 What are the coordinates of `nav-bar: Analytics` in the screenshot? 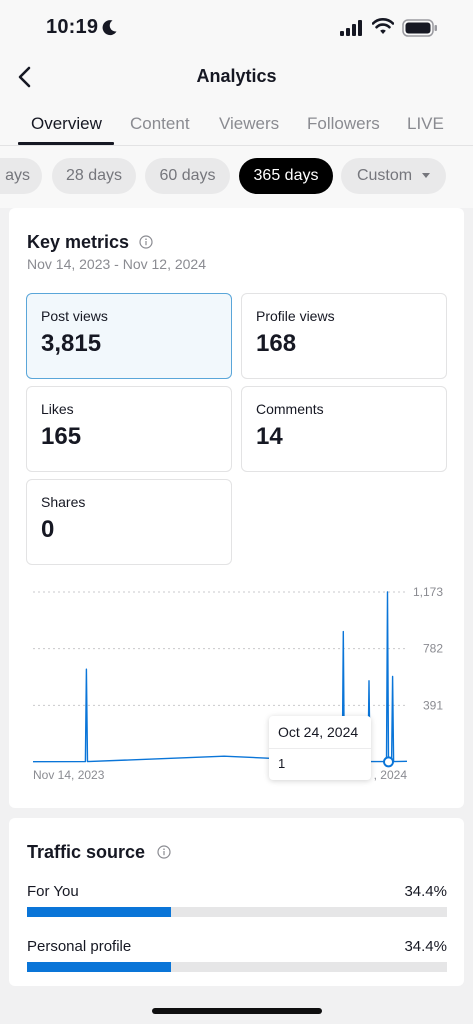 It's located at (236, 77).